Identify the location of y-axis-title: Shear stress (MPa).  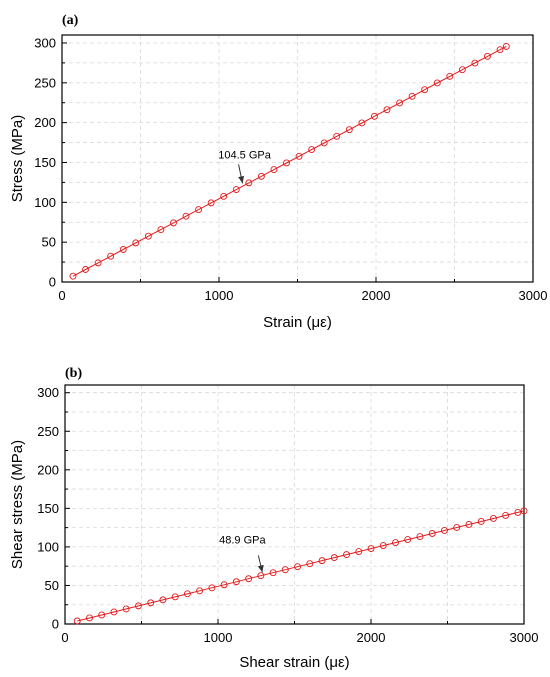
(17, 504).